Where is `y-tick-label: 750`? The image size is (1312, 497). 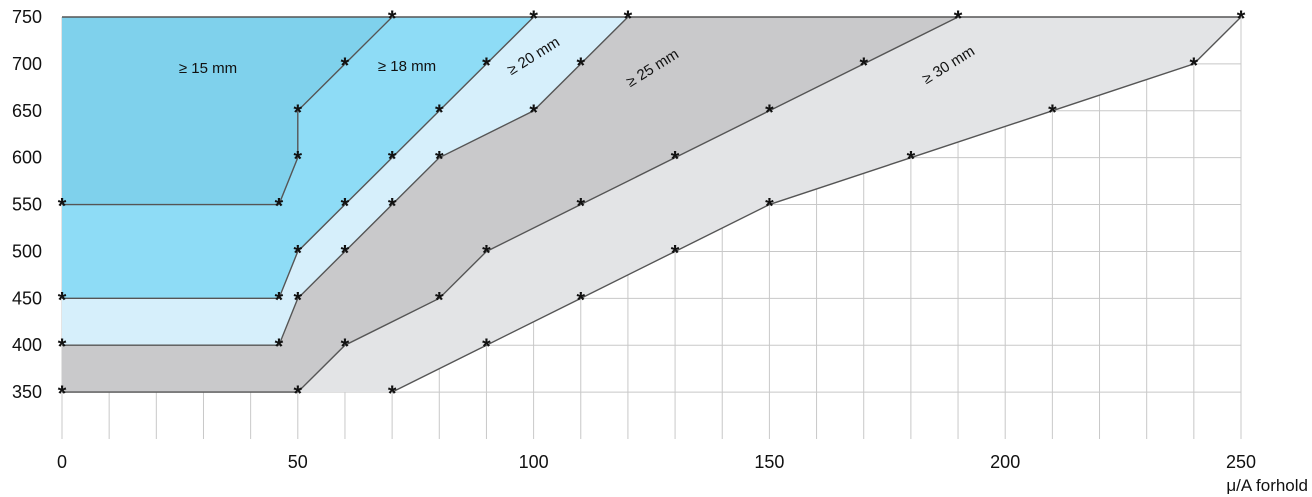 y-tick-label: 750 is located at coordinates (27, 17).